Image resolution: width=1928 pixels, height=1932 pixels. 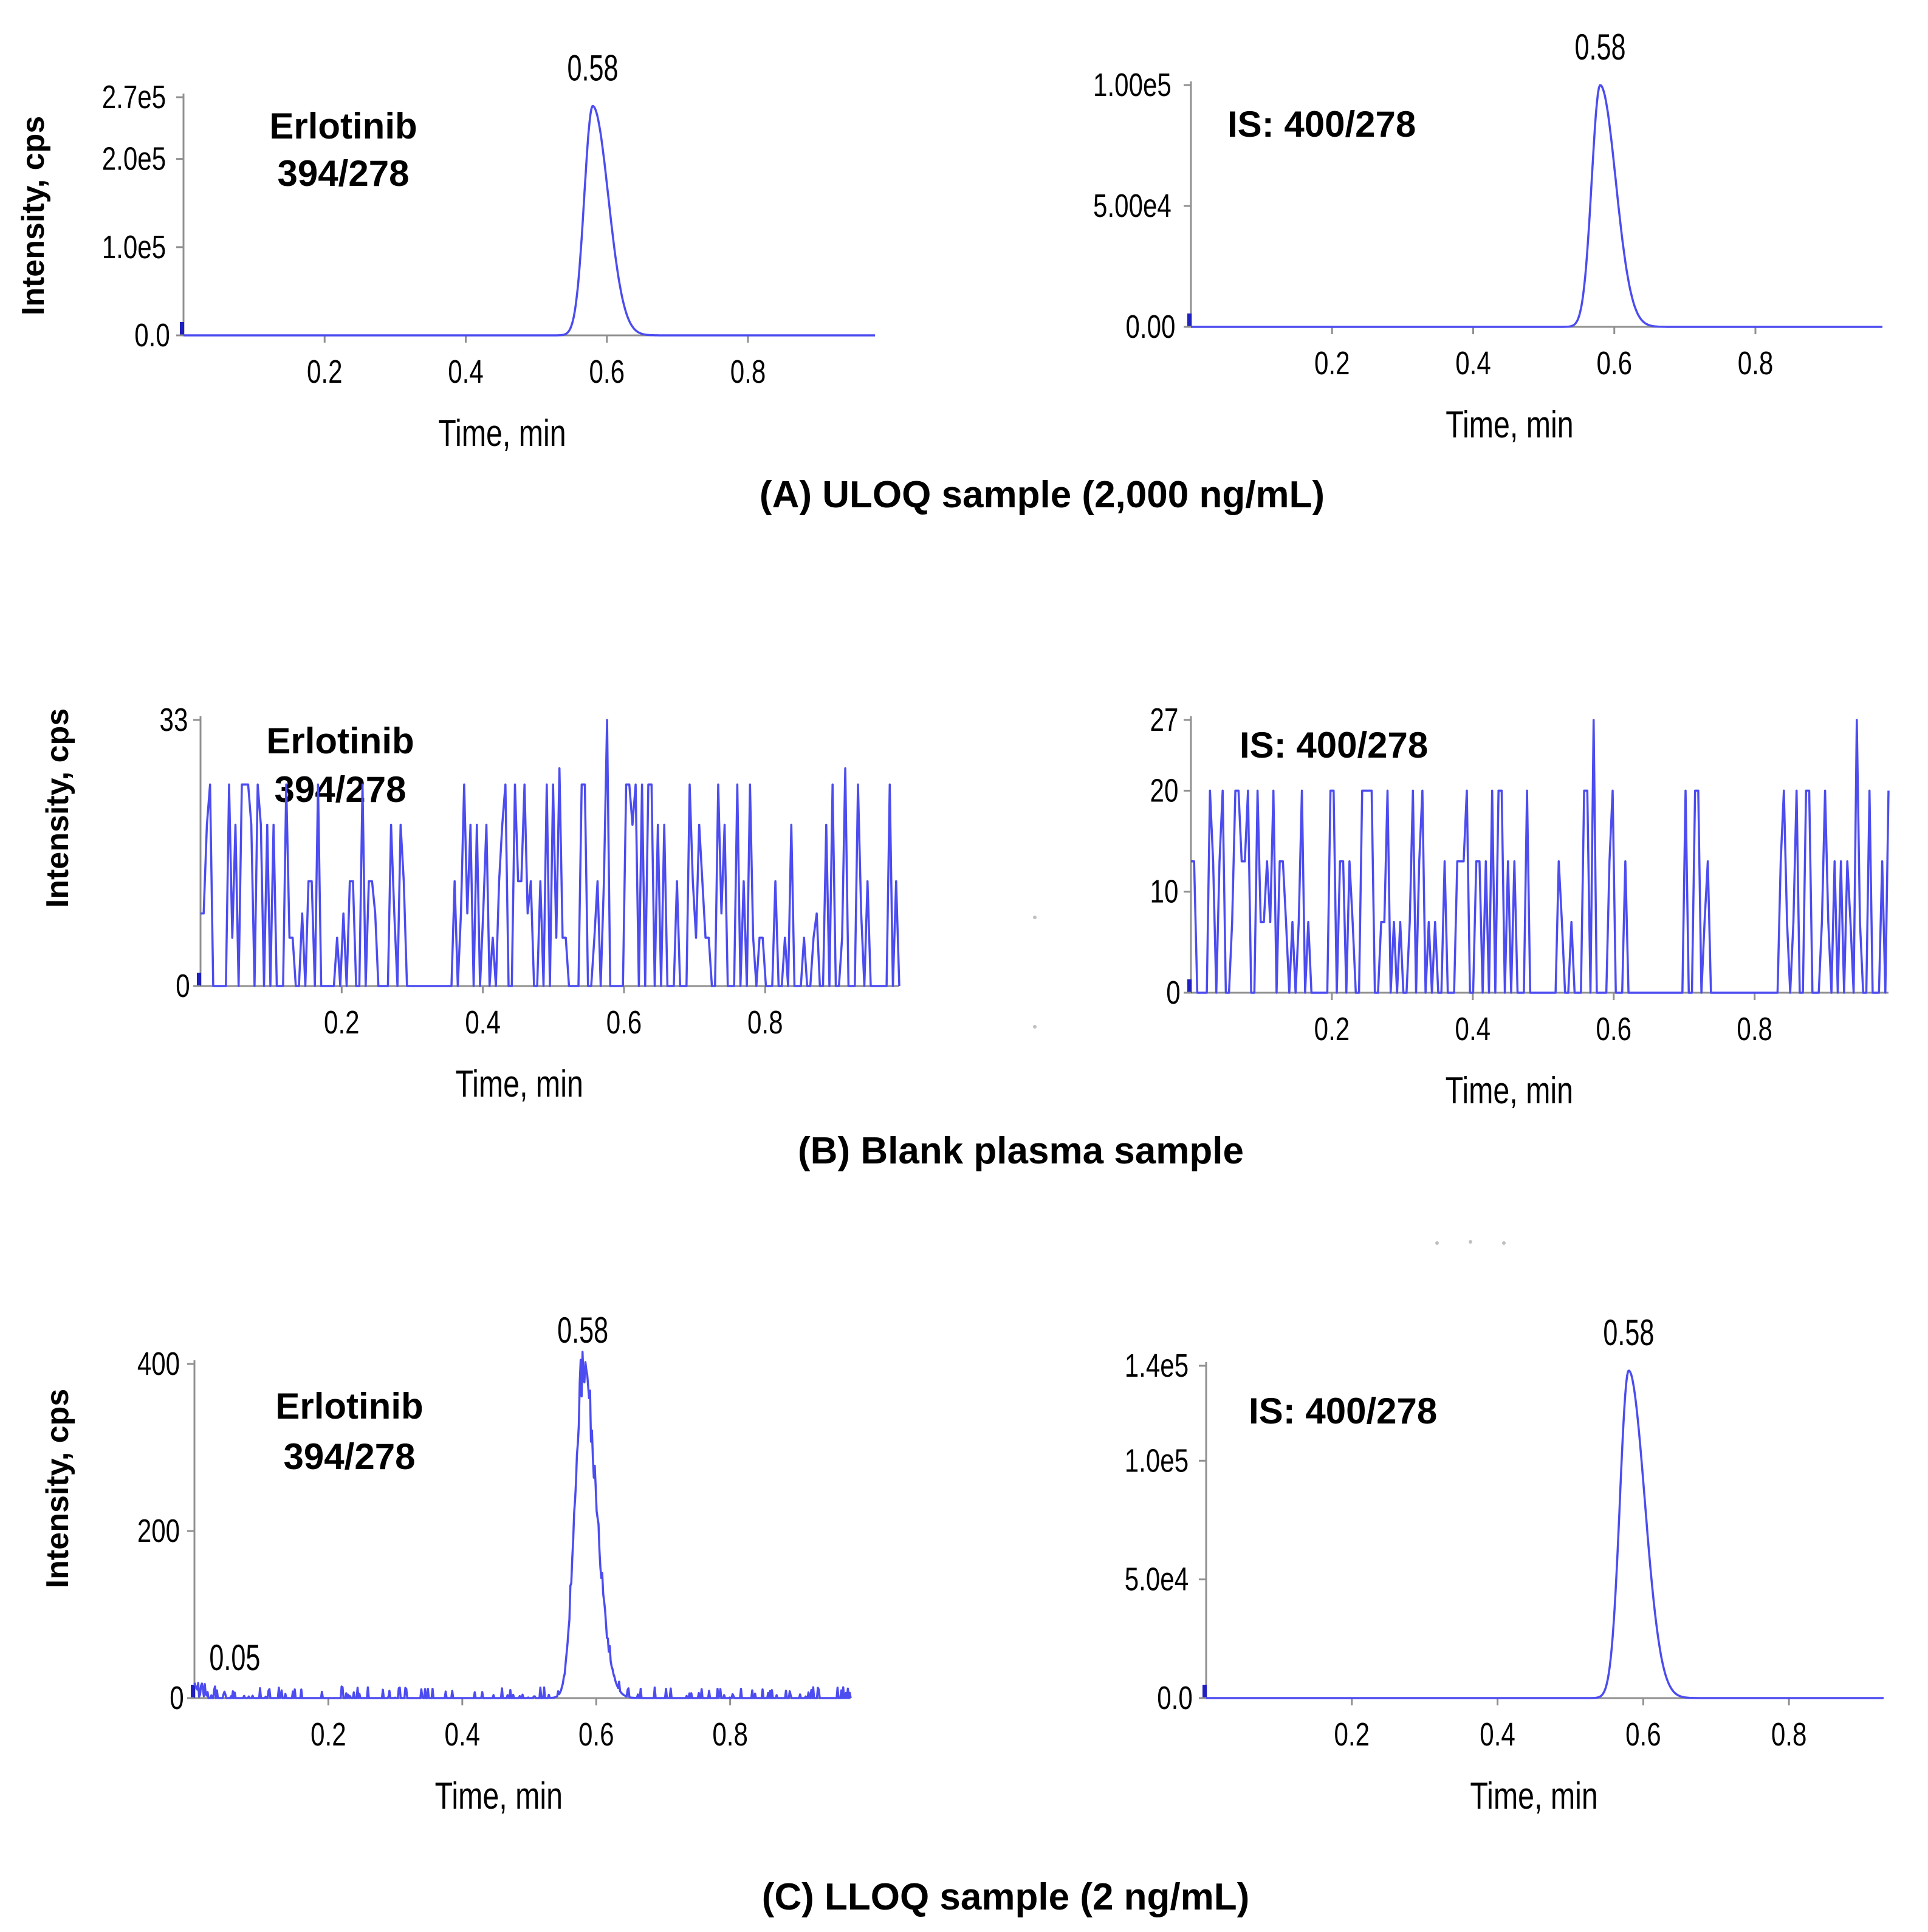 What do you see at coordinates (1132, 85) in the screenshot?
I see `y-tick-label: 1.00e5` at bounding box center [1132, 85].